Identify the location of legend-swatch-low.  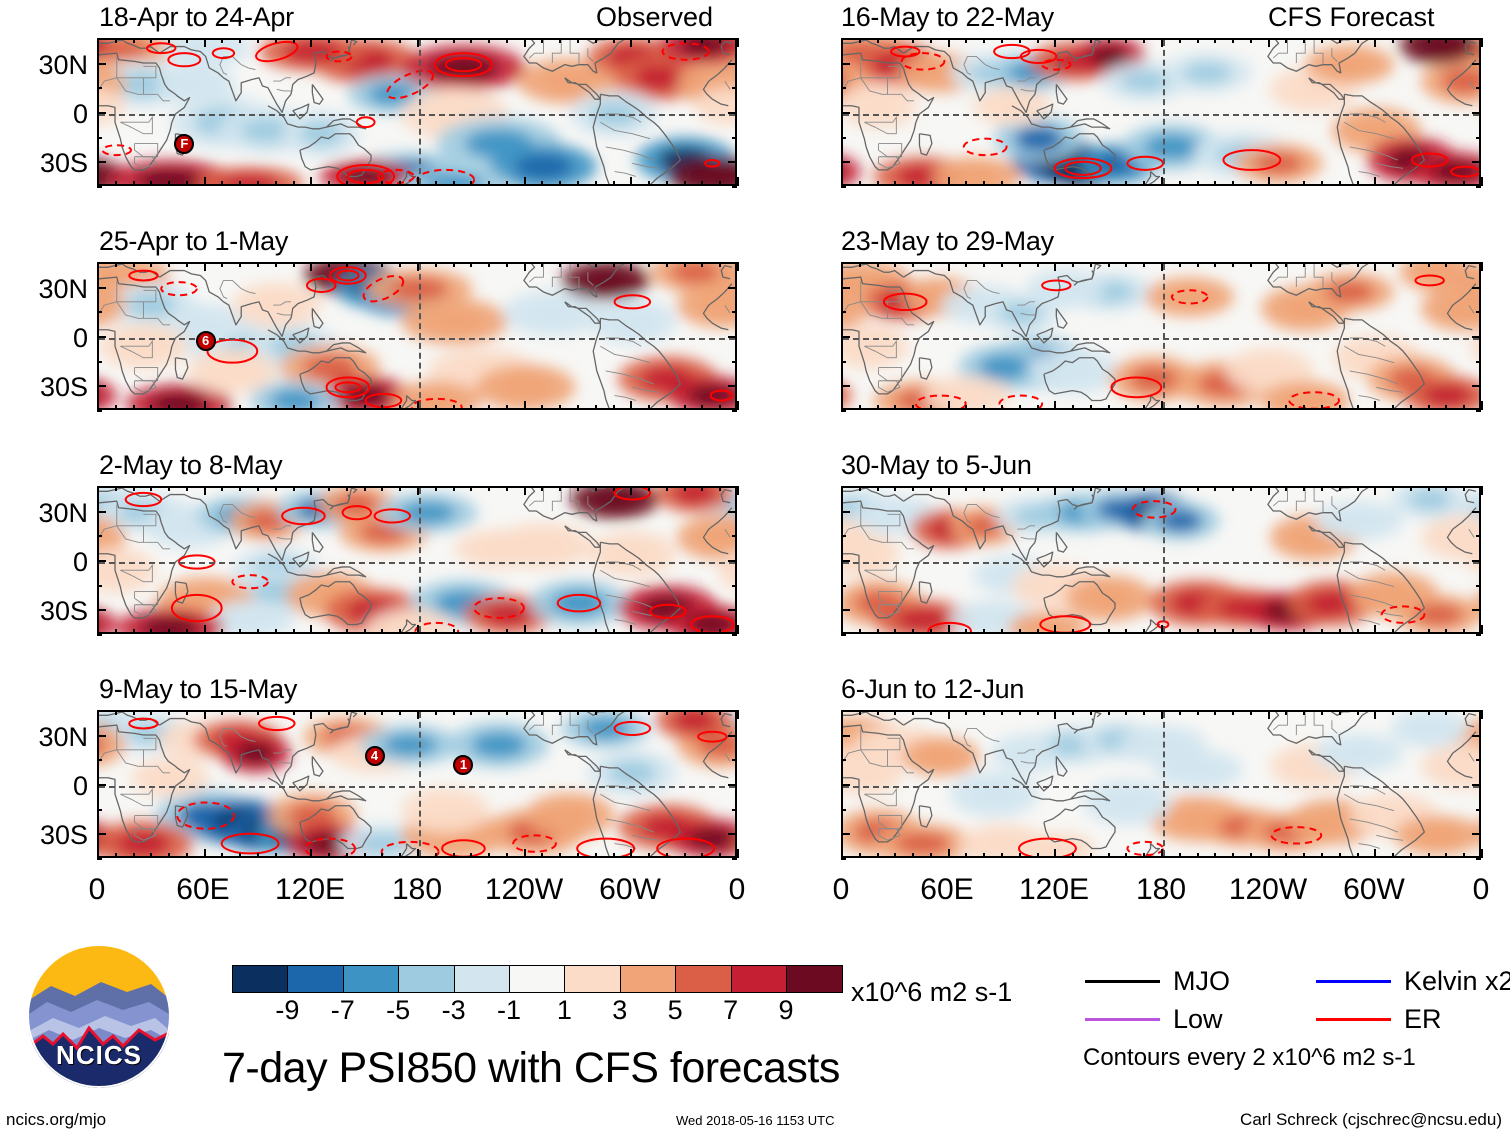
(1122, 1019).